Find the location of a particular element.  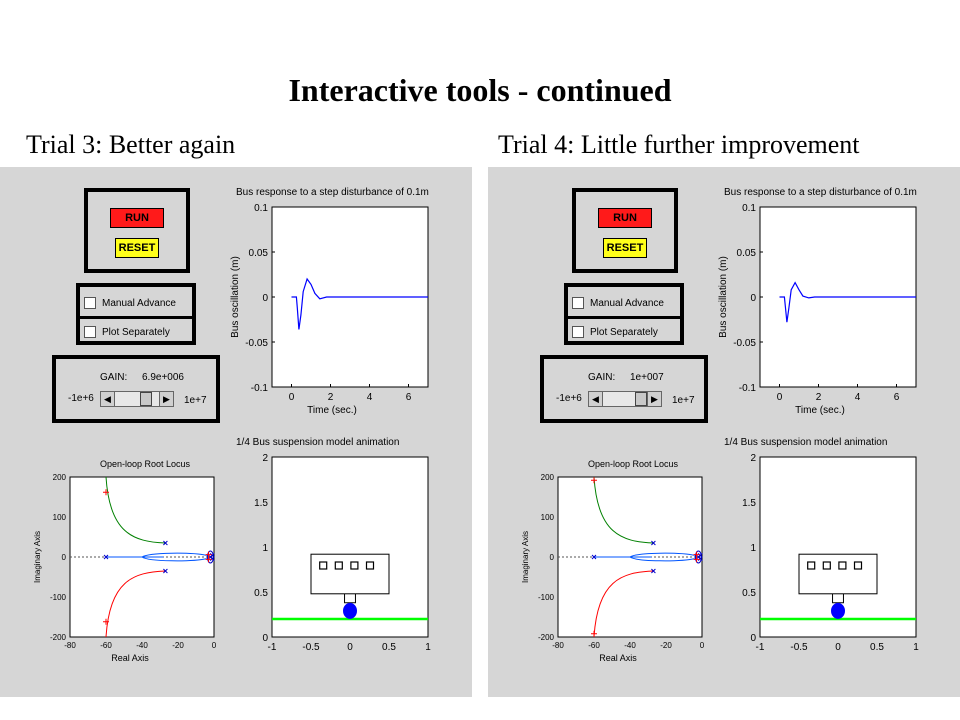

response-xtick-label: 4 is located at coordinates (370, 397).